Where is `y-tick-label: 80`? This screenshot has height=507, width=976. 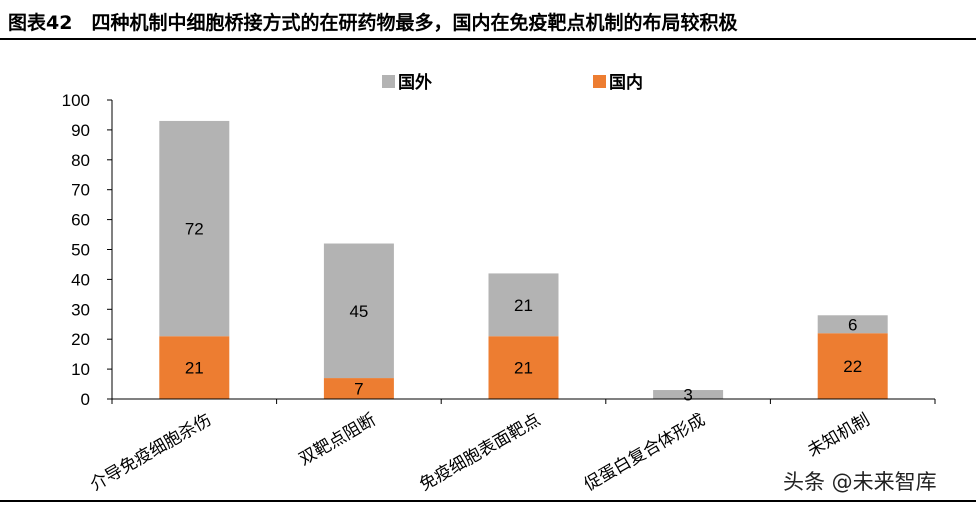
y-tick-label: 80 is located at coordinates (80, 160).